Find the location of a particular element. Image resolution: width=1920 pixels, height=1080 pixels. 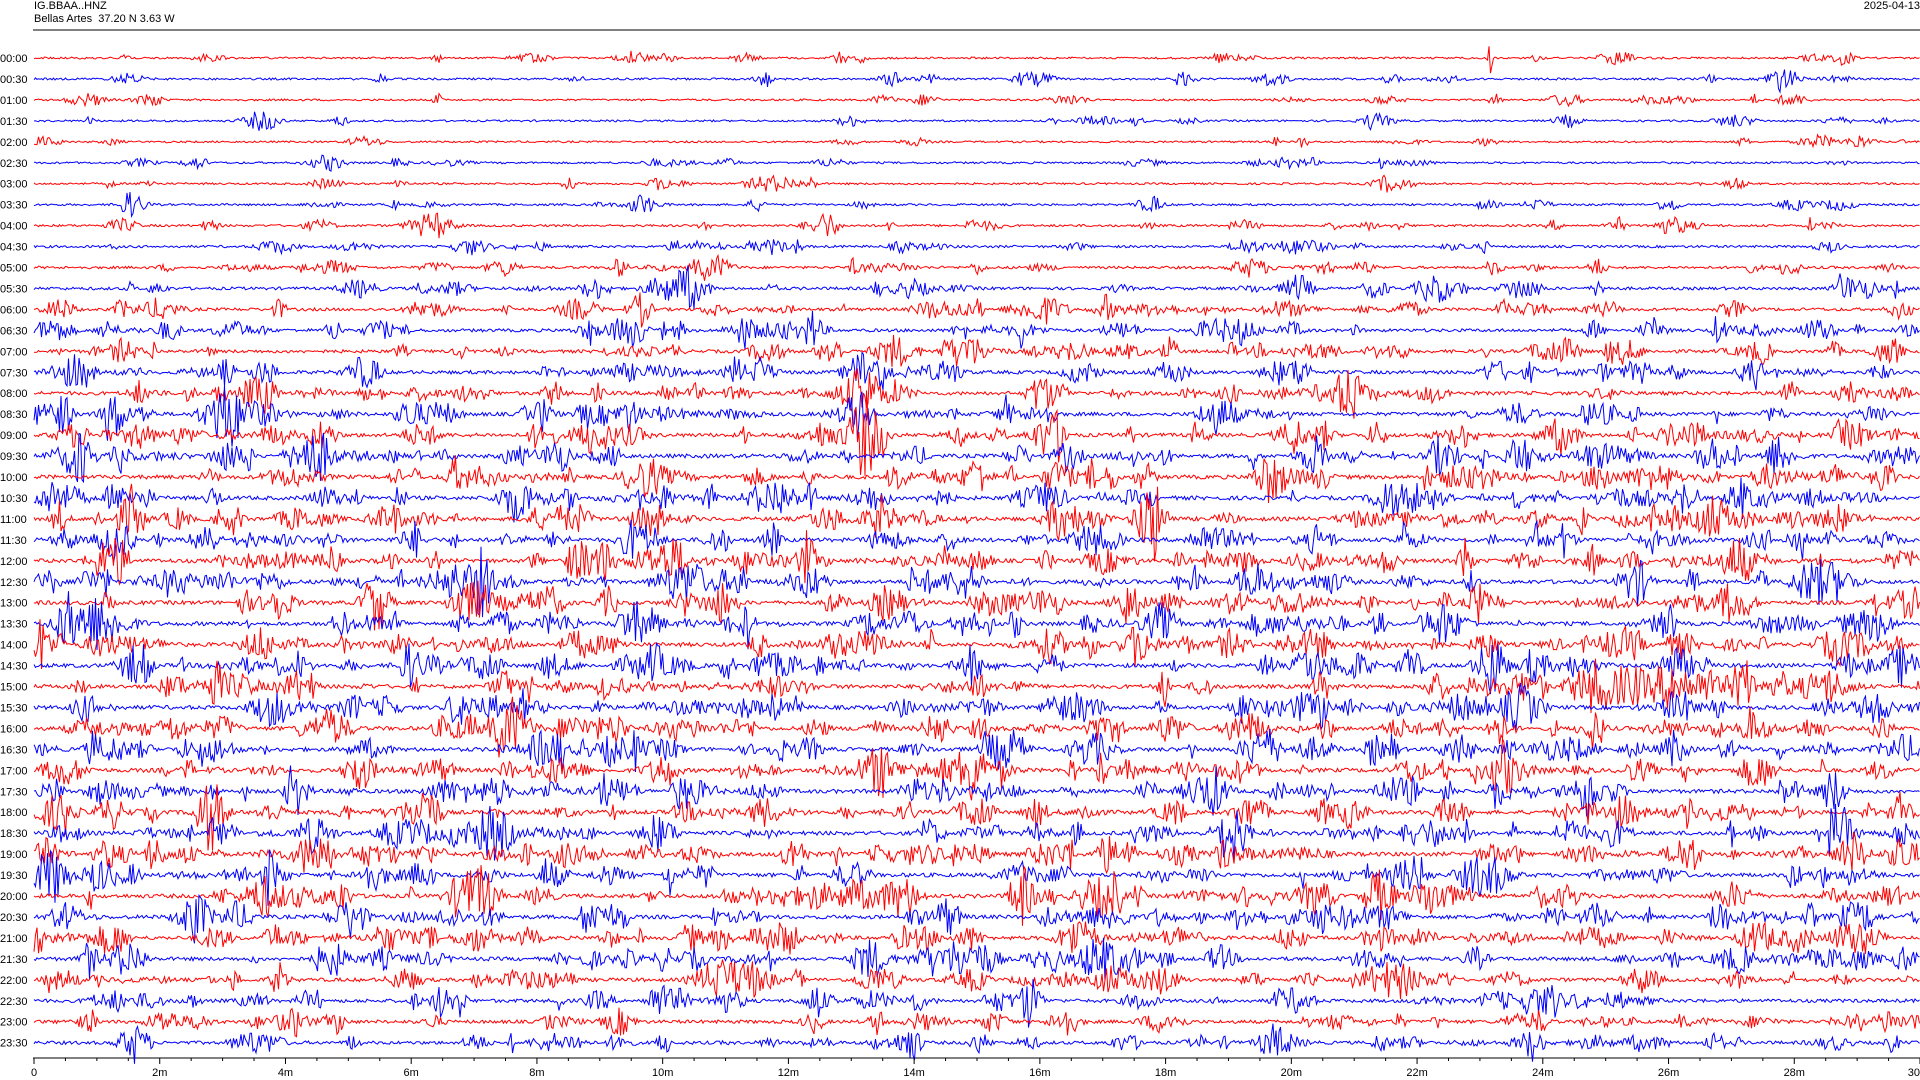

row-label: 04:30 is located at coordinates (14, 248).